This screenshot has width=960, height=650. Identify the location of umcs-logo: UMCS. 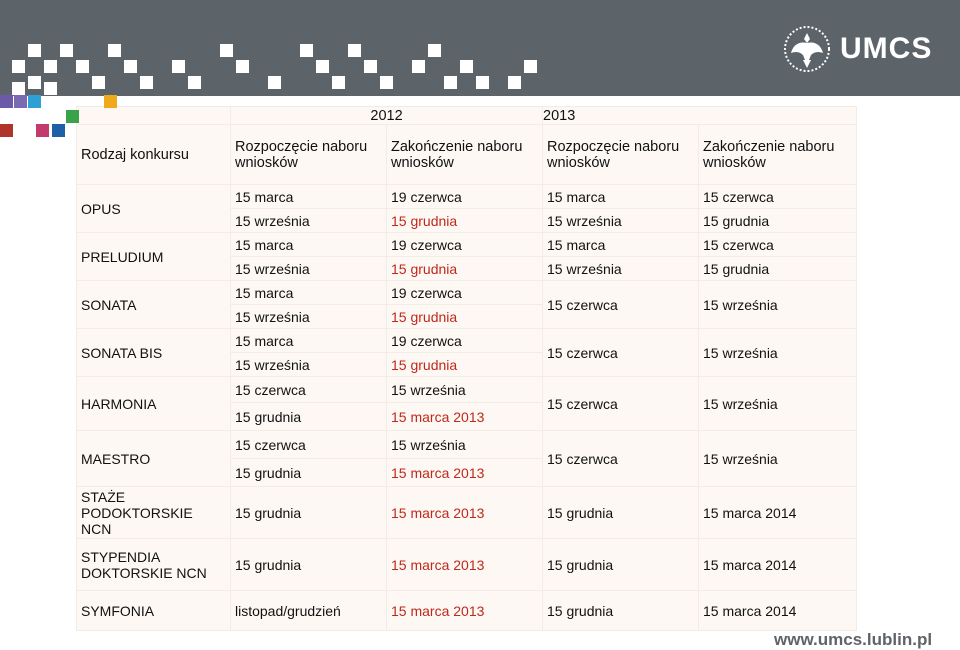
(858, 49).